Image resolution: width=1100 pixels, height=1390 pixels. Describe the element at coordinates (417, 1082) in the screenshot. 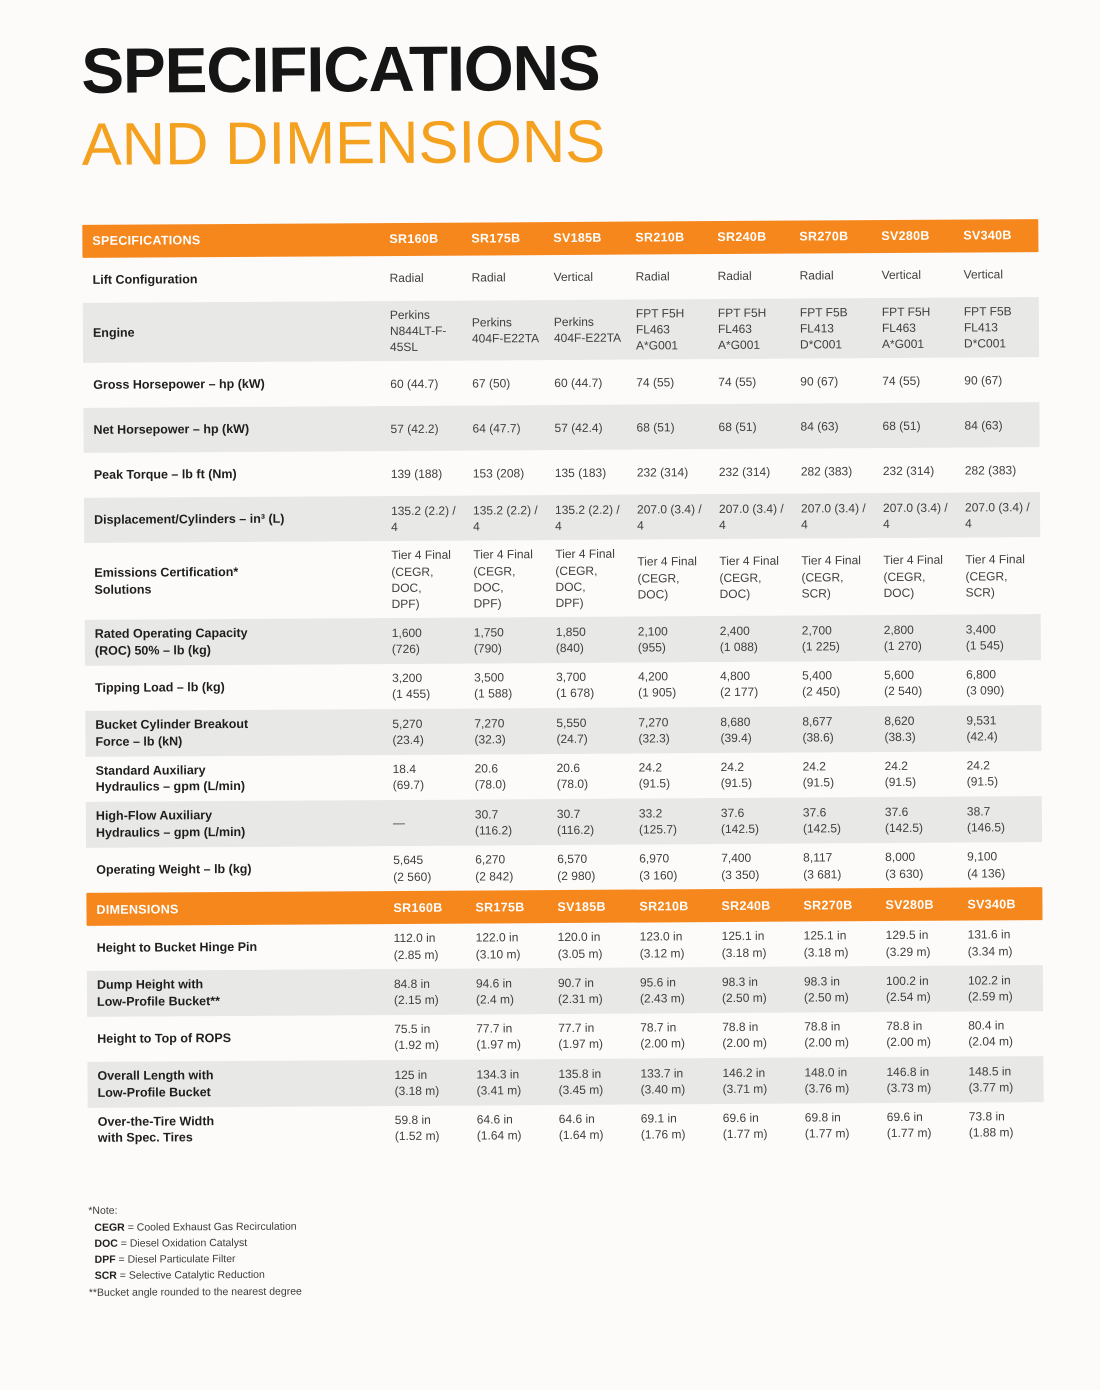

I see `value-cell: 125 in (3.18 m)` at that location.